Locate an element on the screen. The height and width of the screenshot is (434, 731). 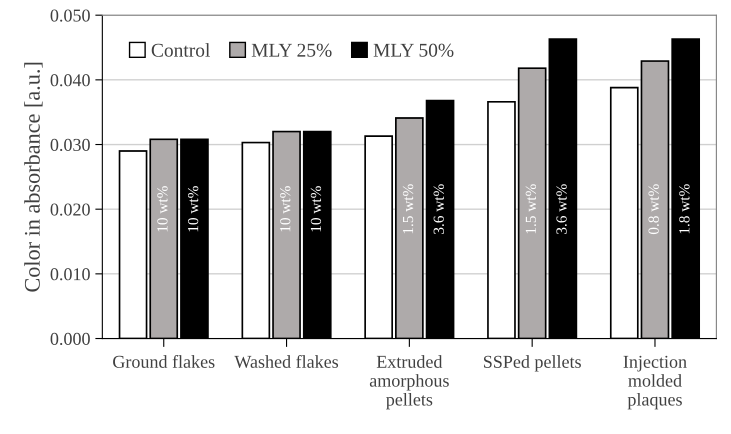
x-tick-label: Injection molded plaques is located at coordinates (655, 383).